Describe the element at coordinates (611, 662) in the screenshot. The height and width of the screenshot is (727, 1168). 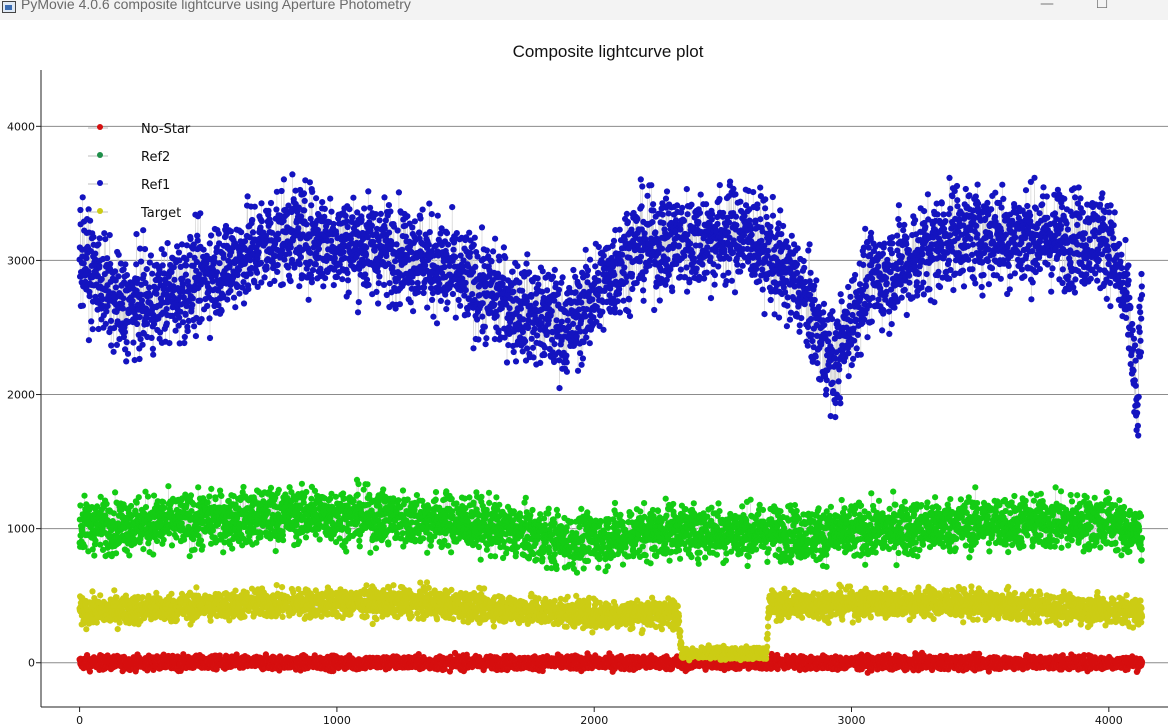
I see `series-no-star-points` at that location.